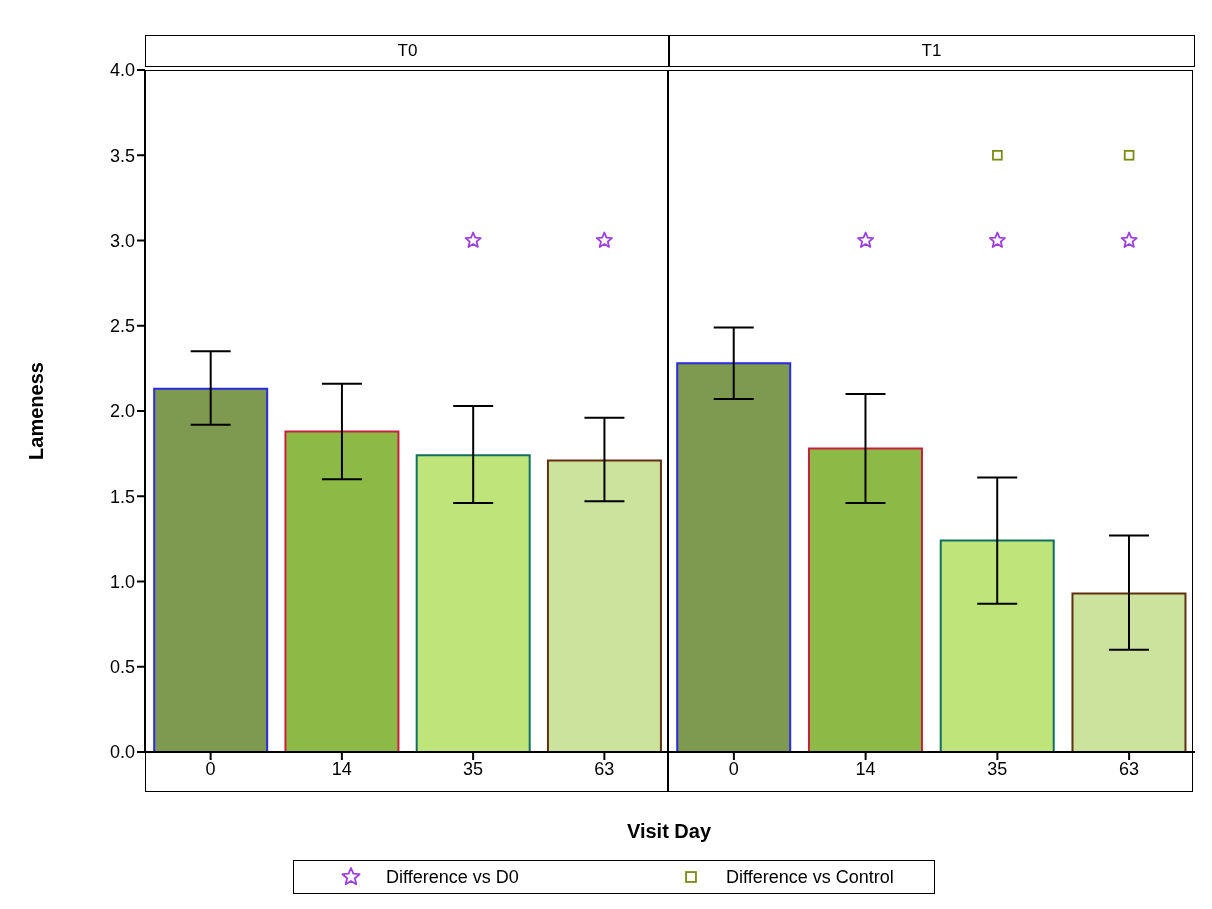 The width and height of the screenshot is (1212, 909). What do you see at coordinates (122, 411) in the screenshot?
I see `y-tick-label: 2.0` at bounding box center [122, 411].